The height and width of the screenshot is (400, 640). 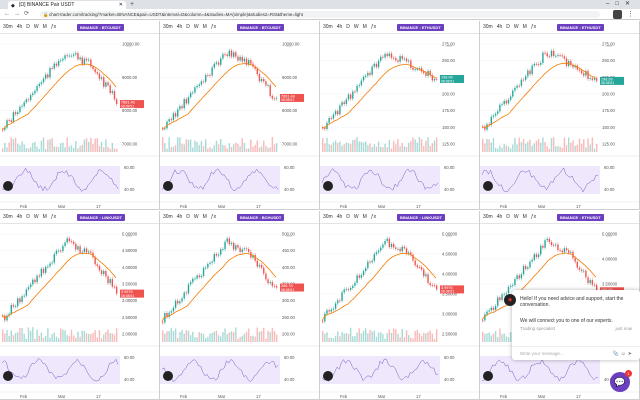 I want to click on rsi-band, so click(x=220, y=180).